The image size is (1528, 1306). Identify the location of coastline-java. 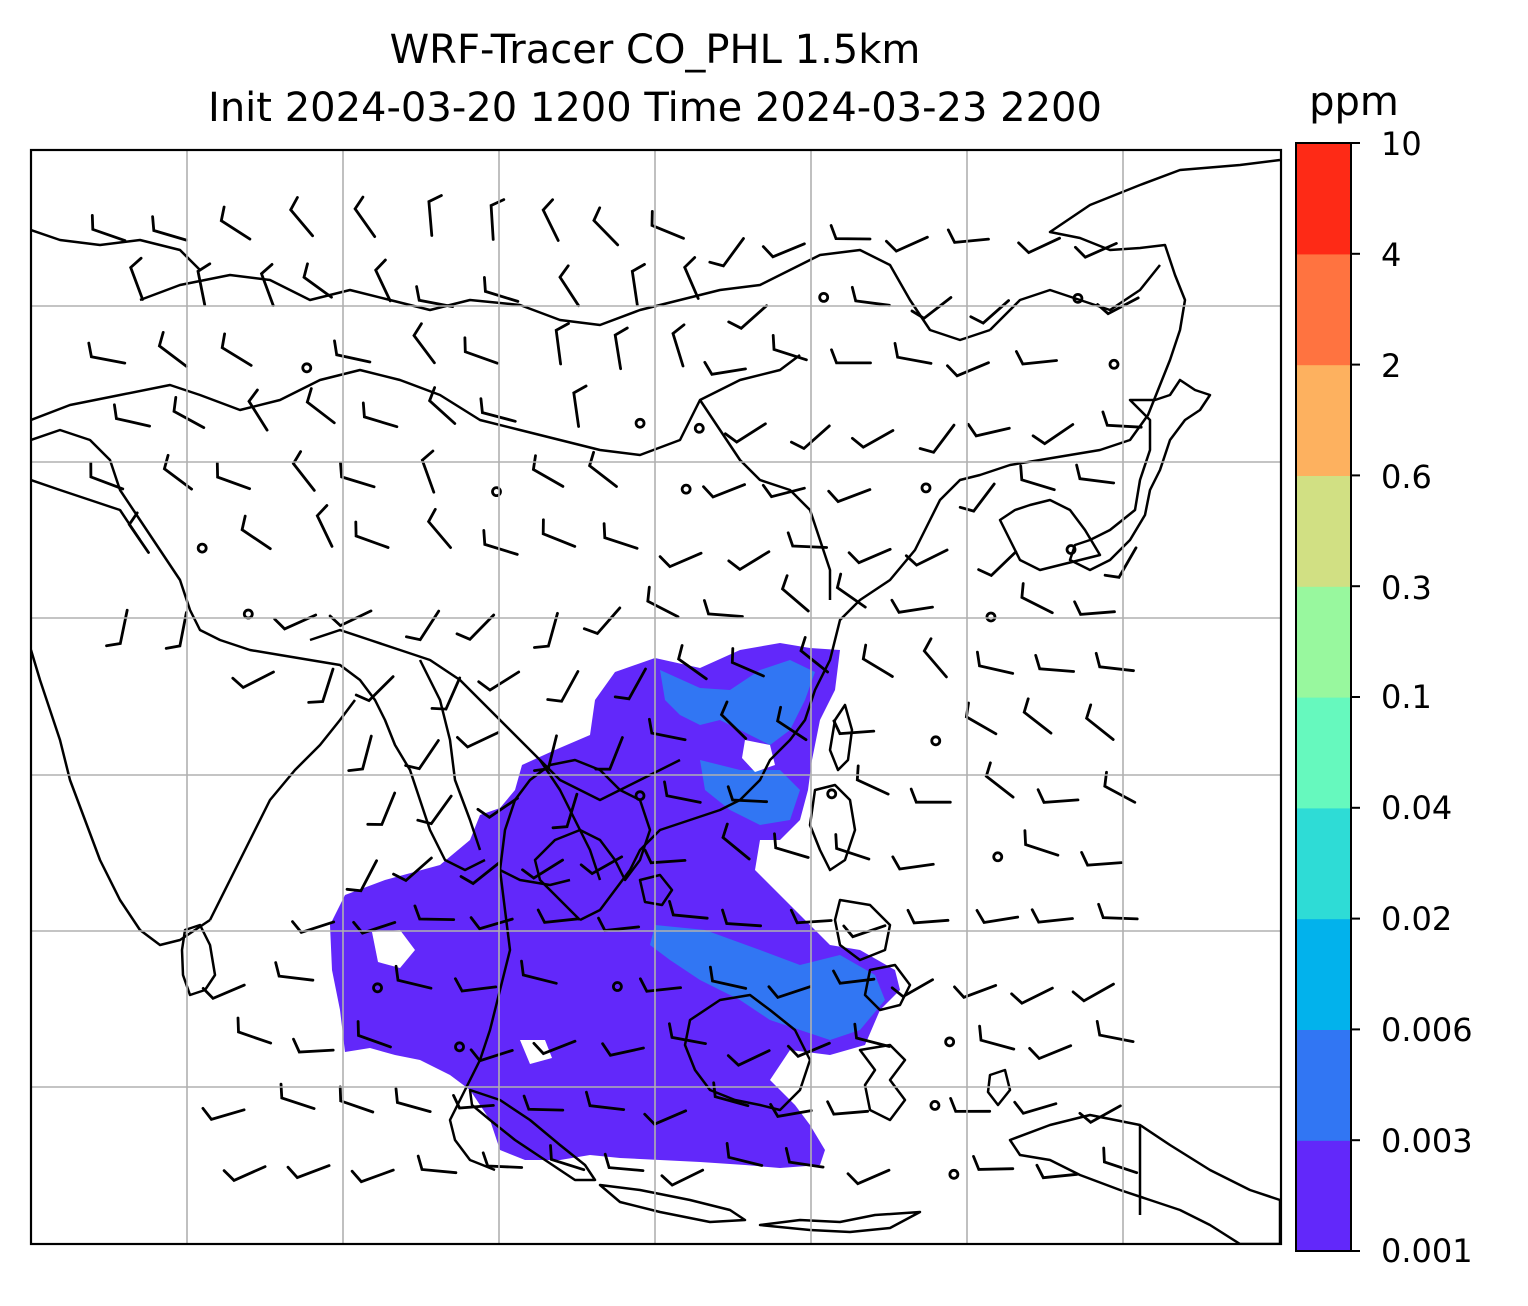
(672, 1203).